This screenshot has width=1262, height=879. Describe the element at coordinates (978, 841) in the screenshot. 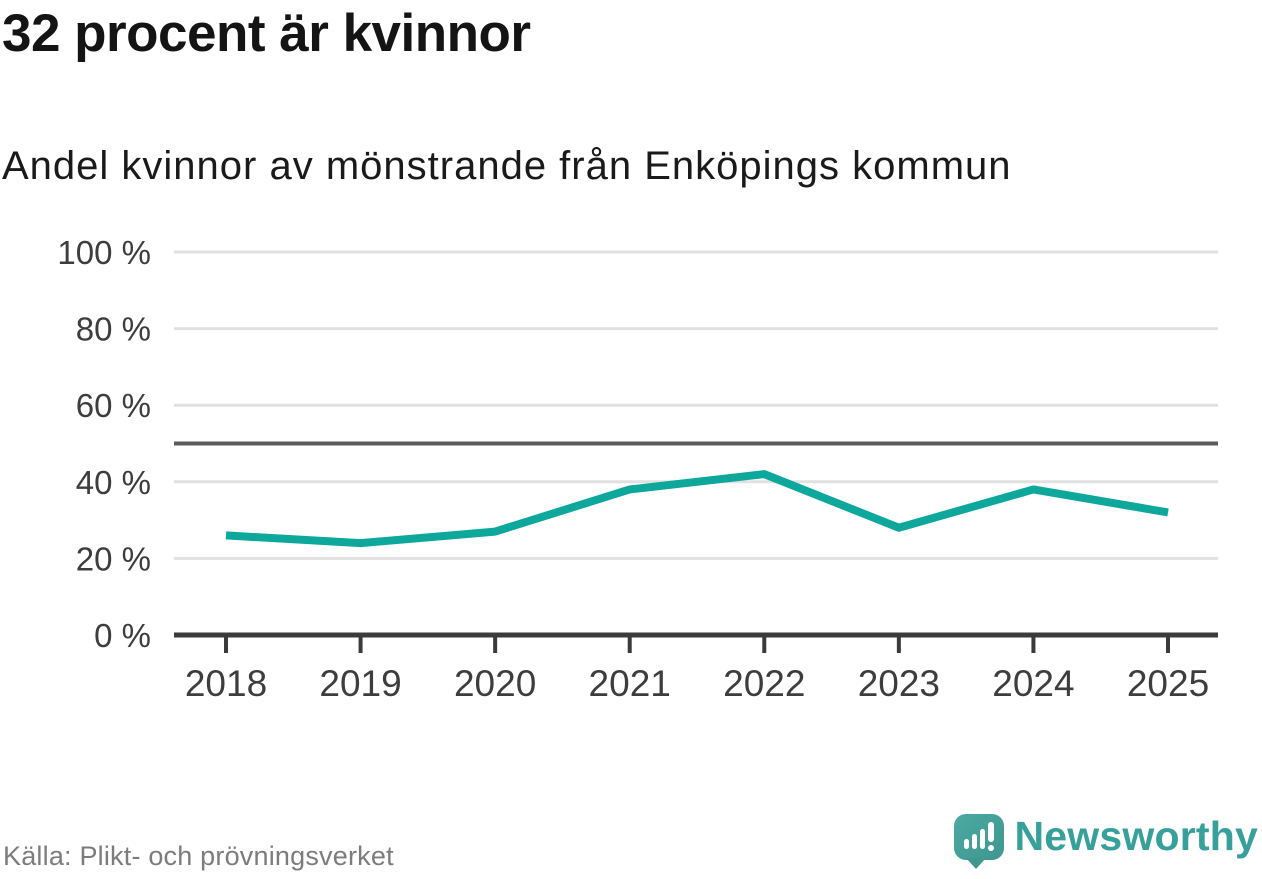

I see `newsworthy-bubble-chart-icon` at that location.